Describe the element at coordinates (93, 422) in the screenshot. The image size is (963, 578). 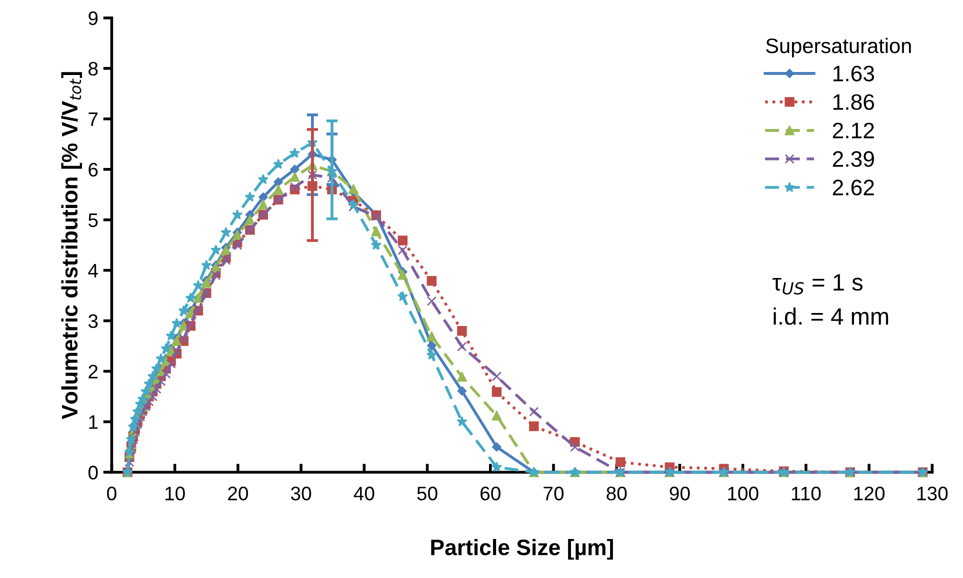
I see `y-tick-label: 1` at that location.